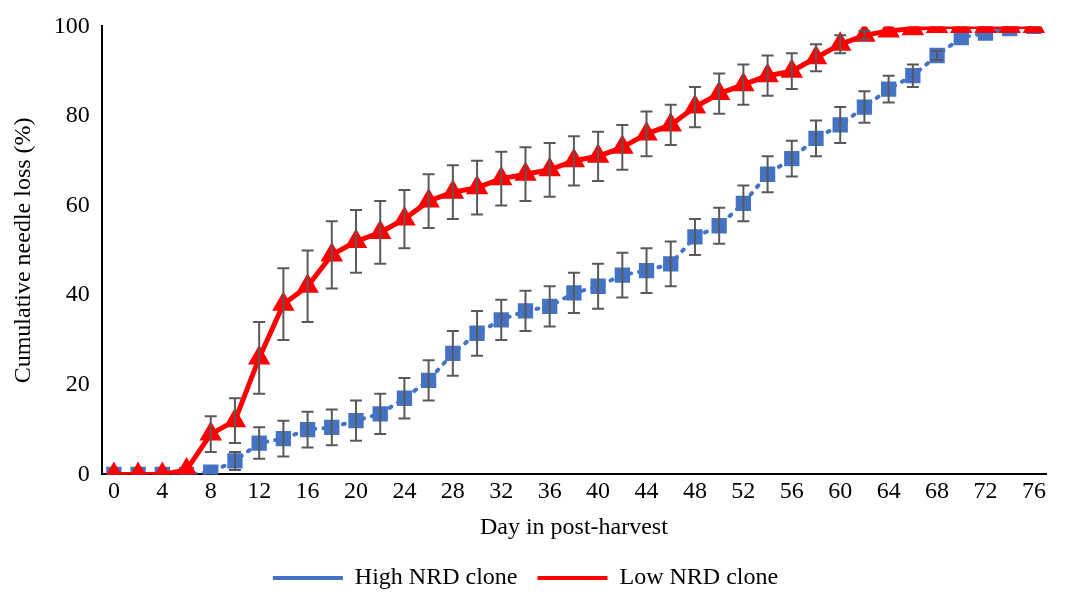  I want to click on x-tick-label: 40, so click(598, 490).